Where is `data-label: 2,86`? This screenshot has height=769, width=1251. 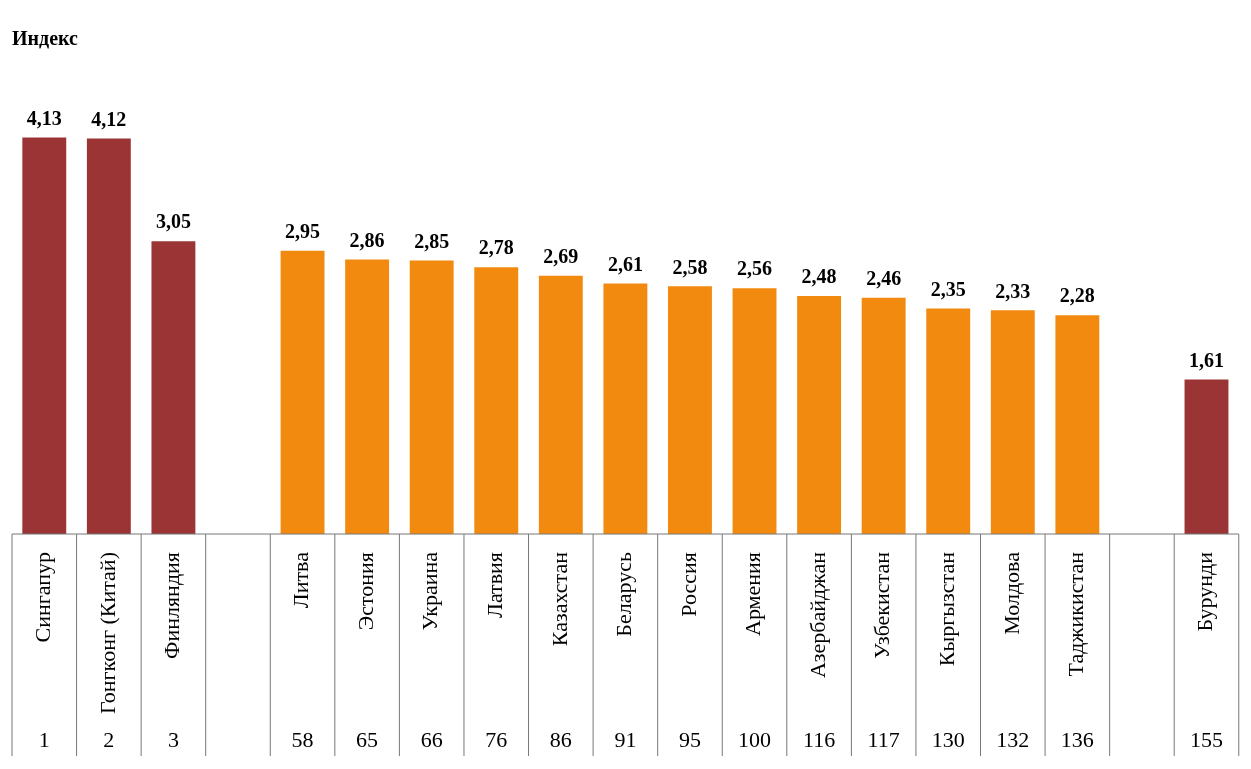
data-label: 2,86 is located at coordinates (367, 239).